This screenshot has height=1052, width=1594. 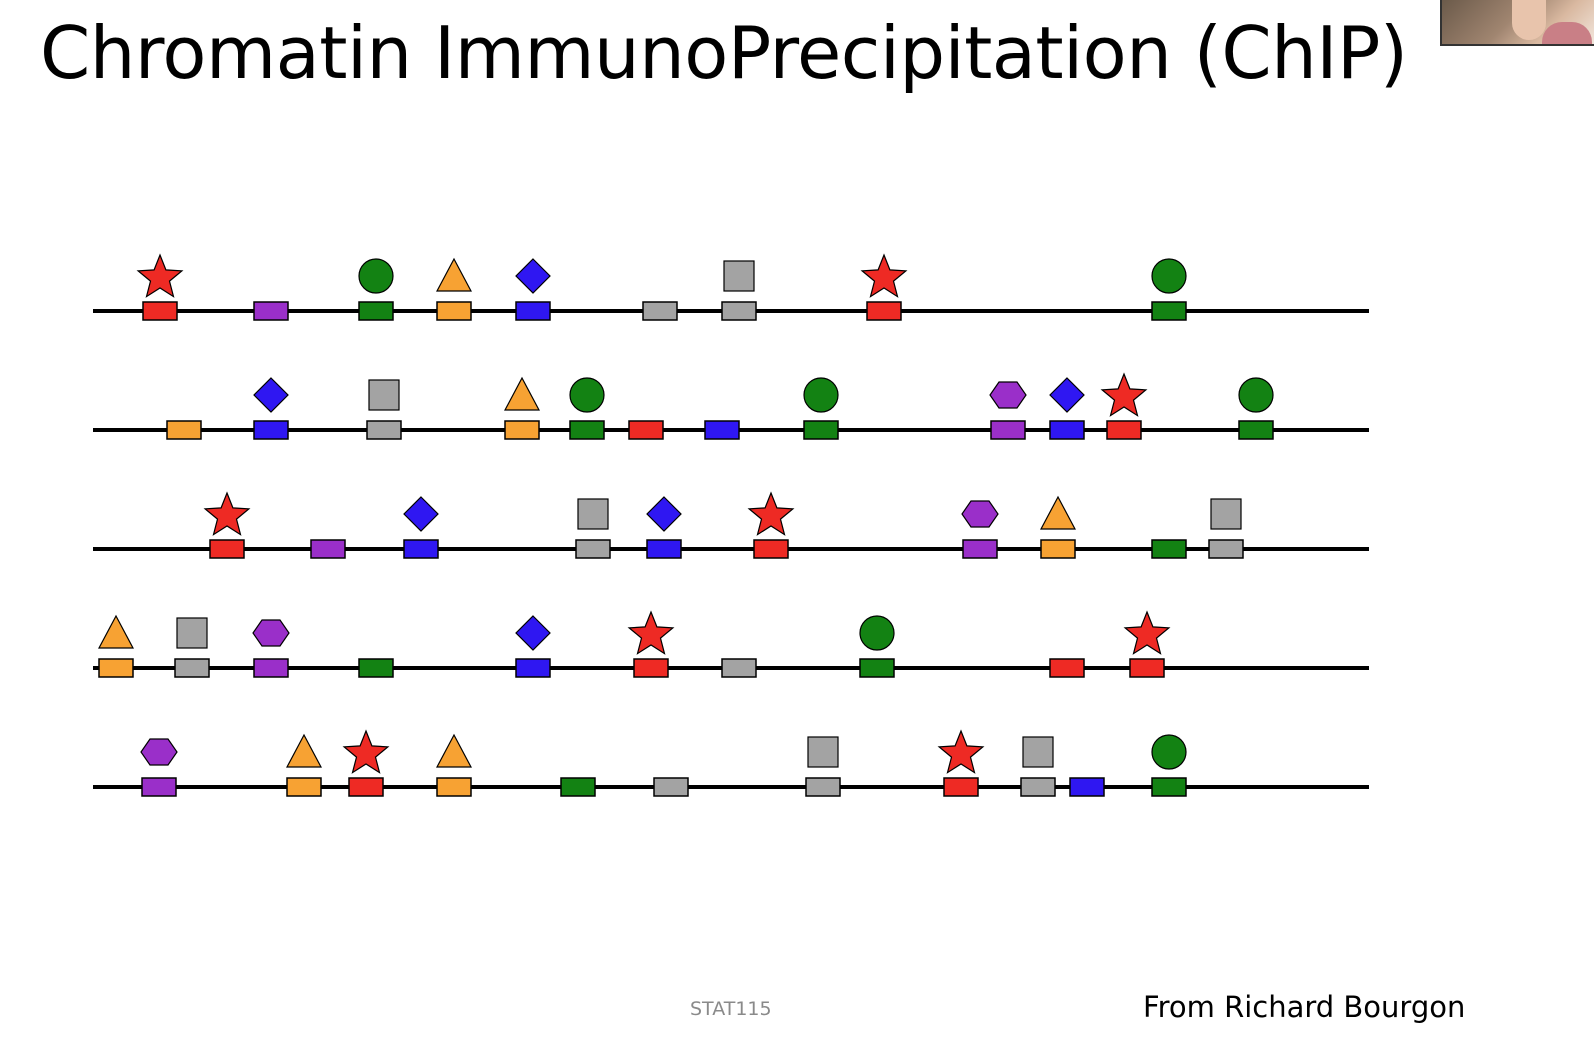 I want to click on presenter-face, so click(x=1529, y=20).